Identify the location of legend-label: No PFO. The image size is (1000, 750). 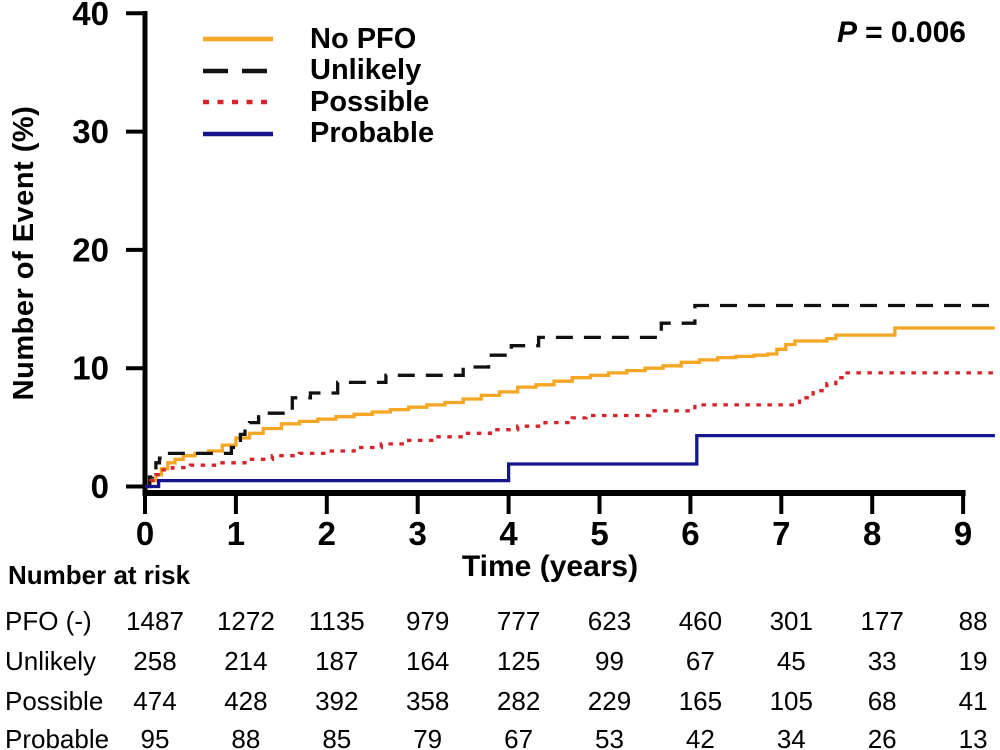
(363, 38).